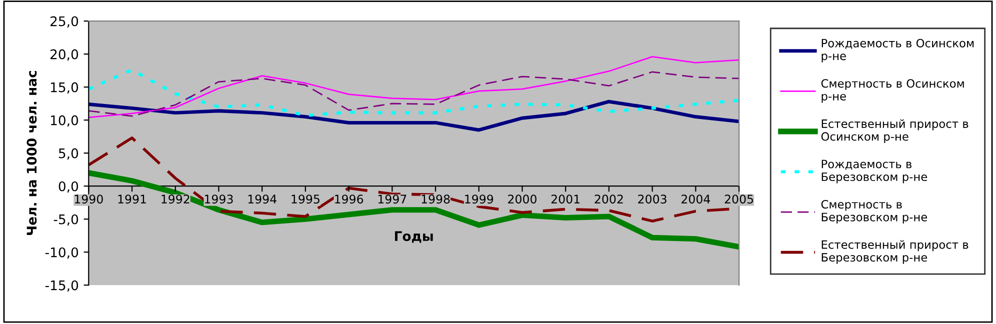  I want to click on x-tick-label: 2000, so click(522, 199).